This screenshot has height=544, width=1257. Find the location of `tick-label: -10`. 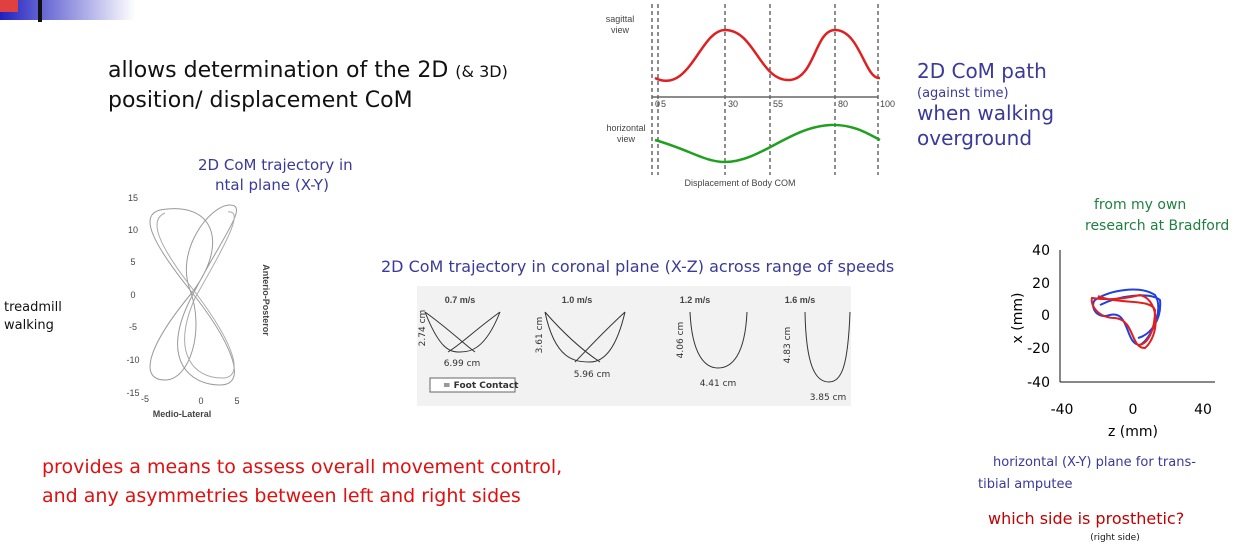

tick-label: -10 is located at coordinates (132, 360).